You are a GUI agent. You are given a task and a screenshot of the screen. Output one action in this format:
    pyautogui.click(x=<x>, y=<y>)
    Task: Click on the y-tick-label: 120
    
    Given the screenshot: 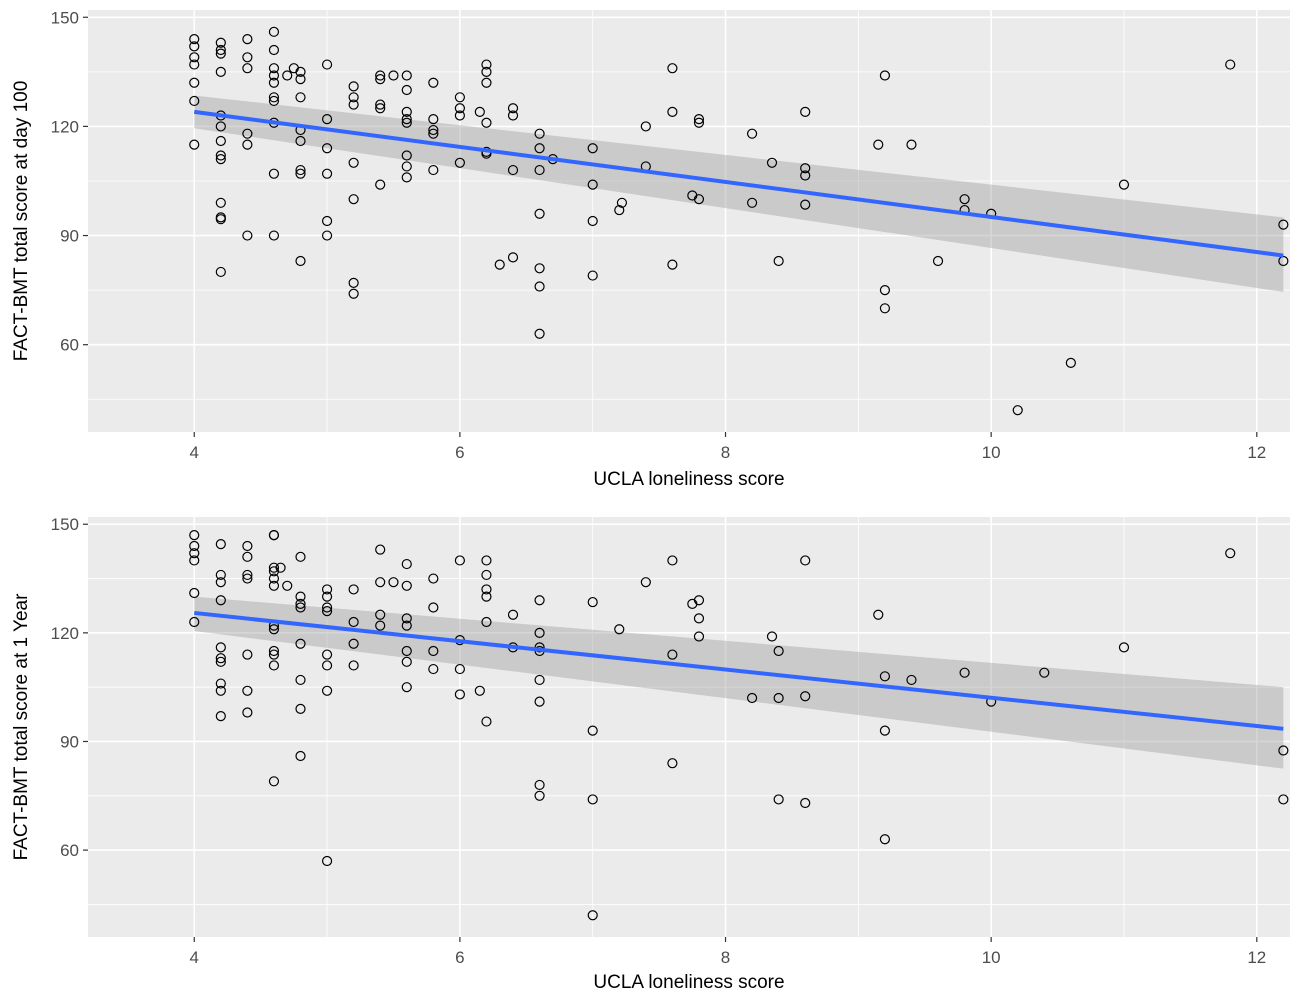 What is the action you would take?
    pyautogui.click(x=65, y=633)
    